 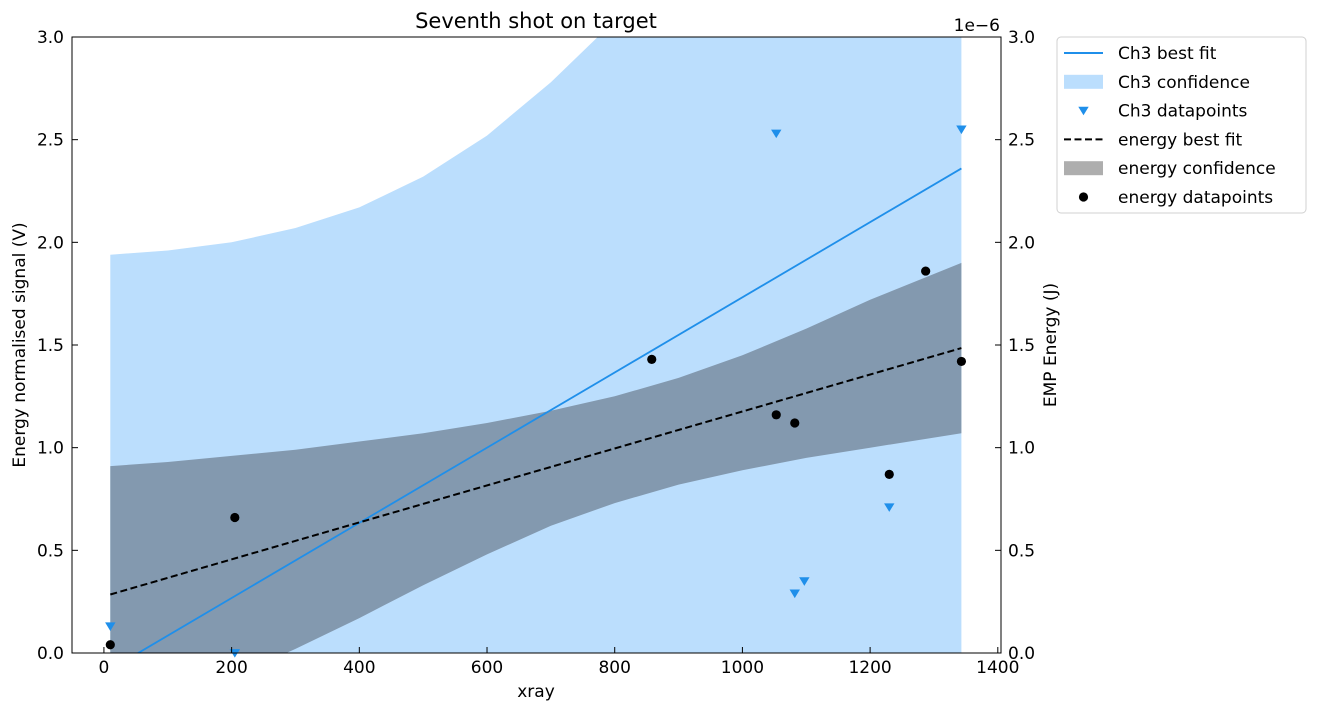 I want to click on y-tick-label: 2.0, so click(x=50, y=243).